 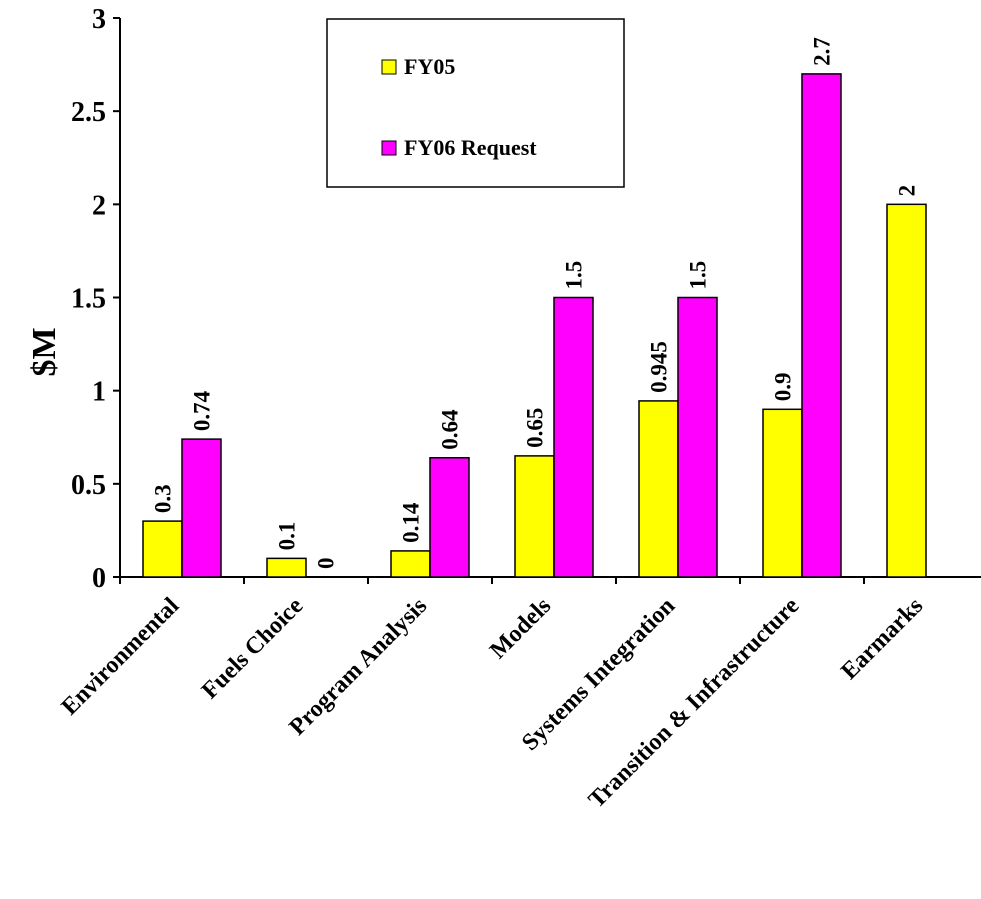 What do you see at coordinates (783, 387) in the screenshot?
I see `data-label: 0.9` at bounding box center [783, 387].